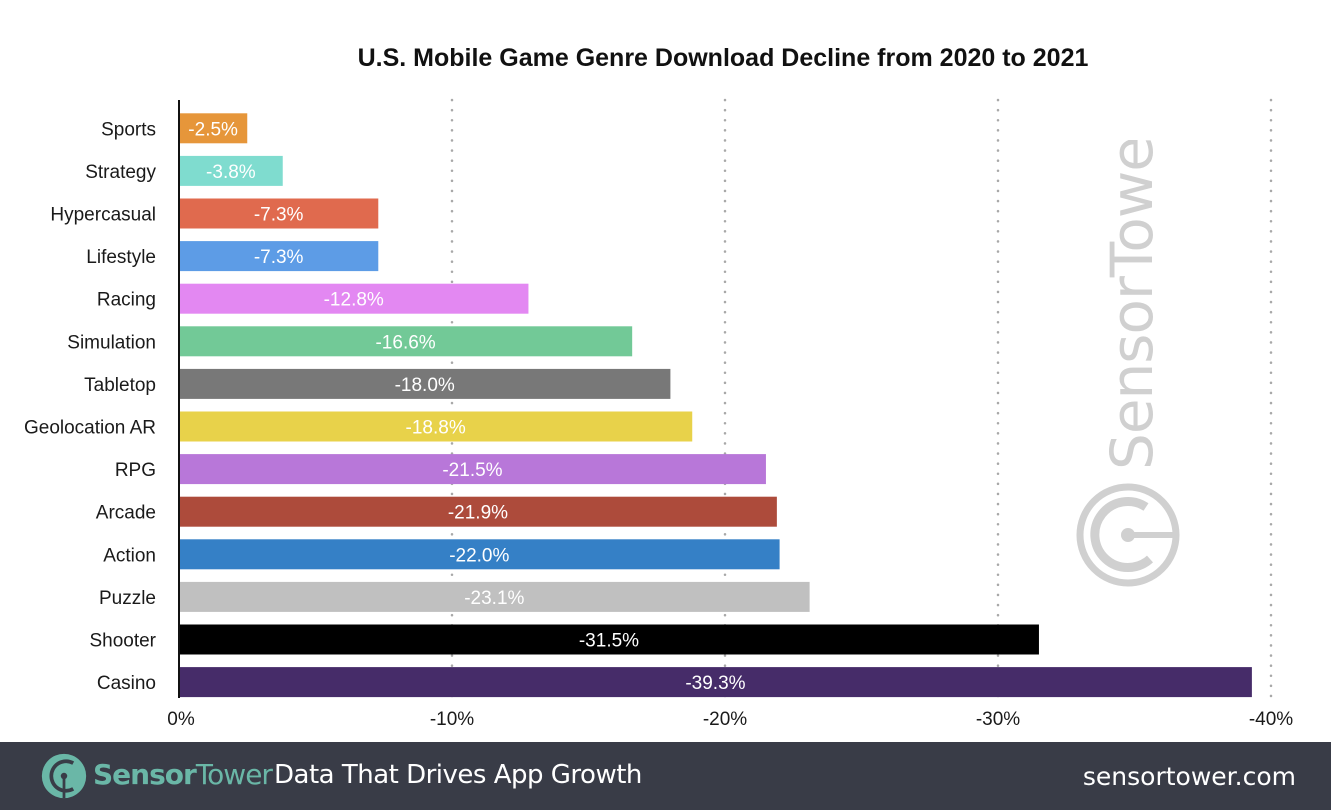 The height and width of the screenshot is (810, 1331). I want to click on bar-value-label: -23.1%, so click(494, 598).